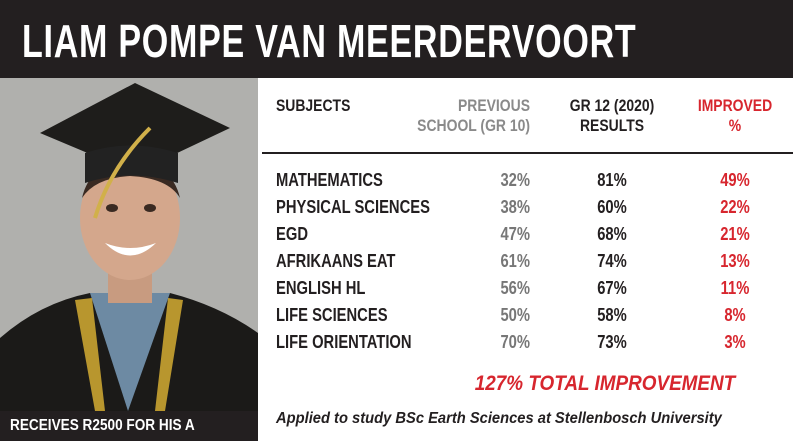 This screenshot has height=441, width=793. Describe the element at coordinates (515, 288) in the screenshot. I see `score: 56%` at that location.